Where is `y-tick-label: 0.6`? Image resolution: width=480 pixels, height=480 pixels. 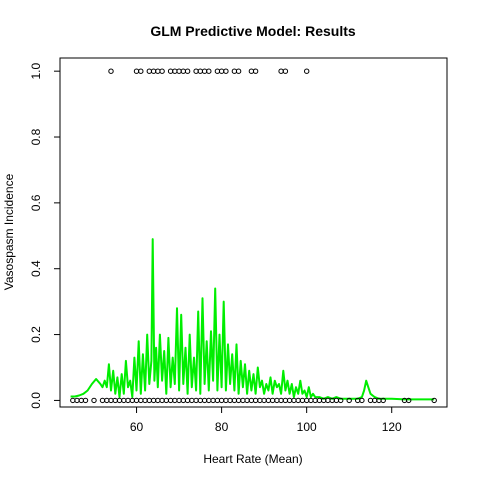
y-tick-label: 0.6 is located at coordinates (36, 202).